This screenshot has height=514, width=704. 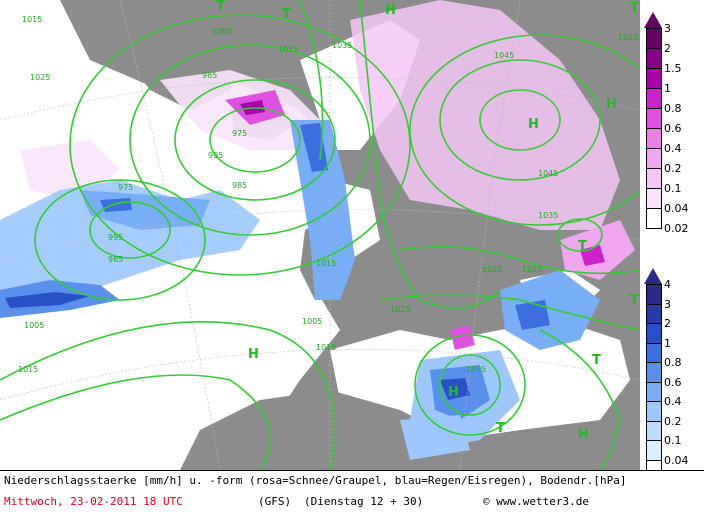 What do you see at coordinates (275, 501) in the screenshot?
I see `caption-model: (GFS)` at bounding box center [275, 501].